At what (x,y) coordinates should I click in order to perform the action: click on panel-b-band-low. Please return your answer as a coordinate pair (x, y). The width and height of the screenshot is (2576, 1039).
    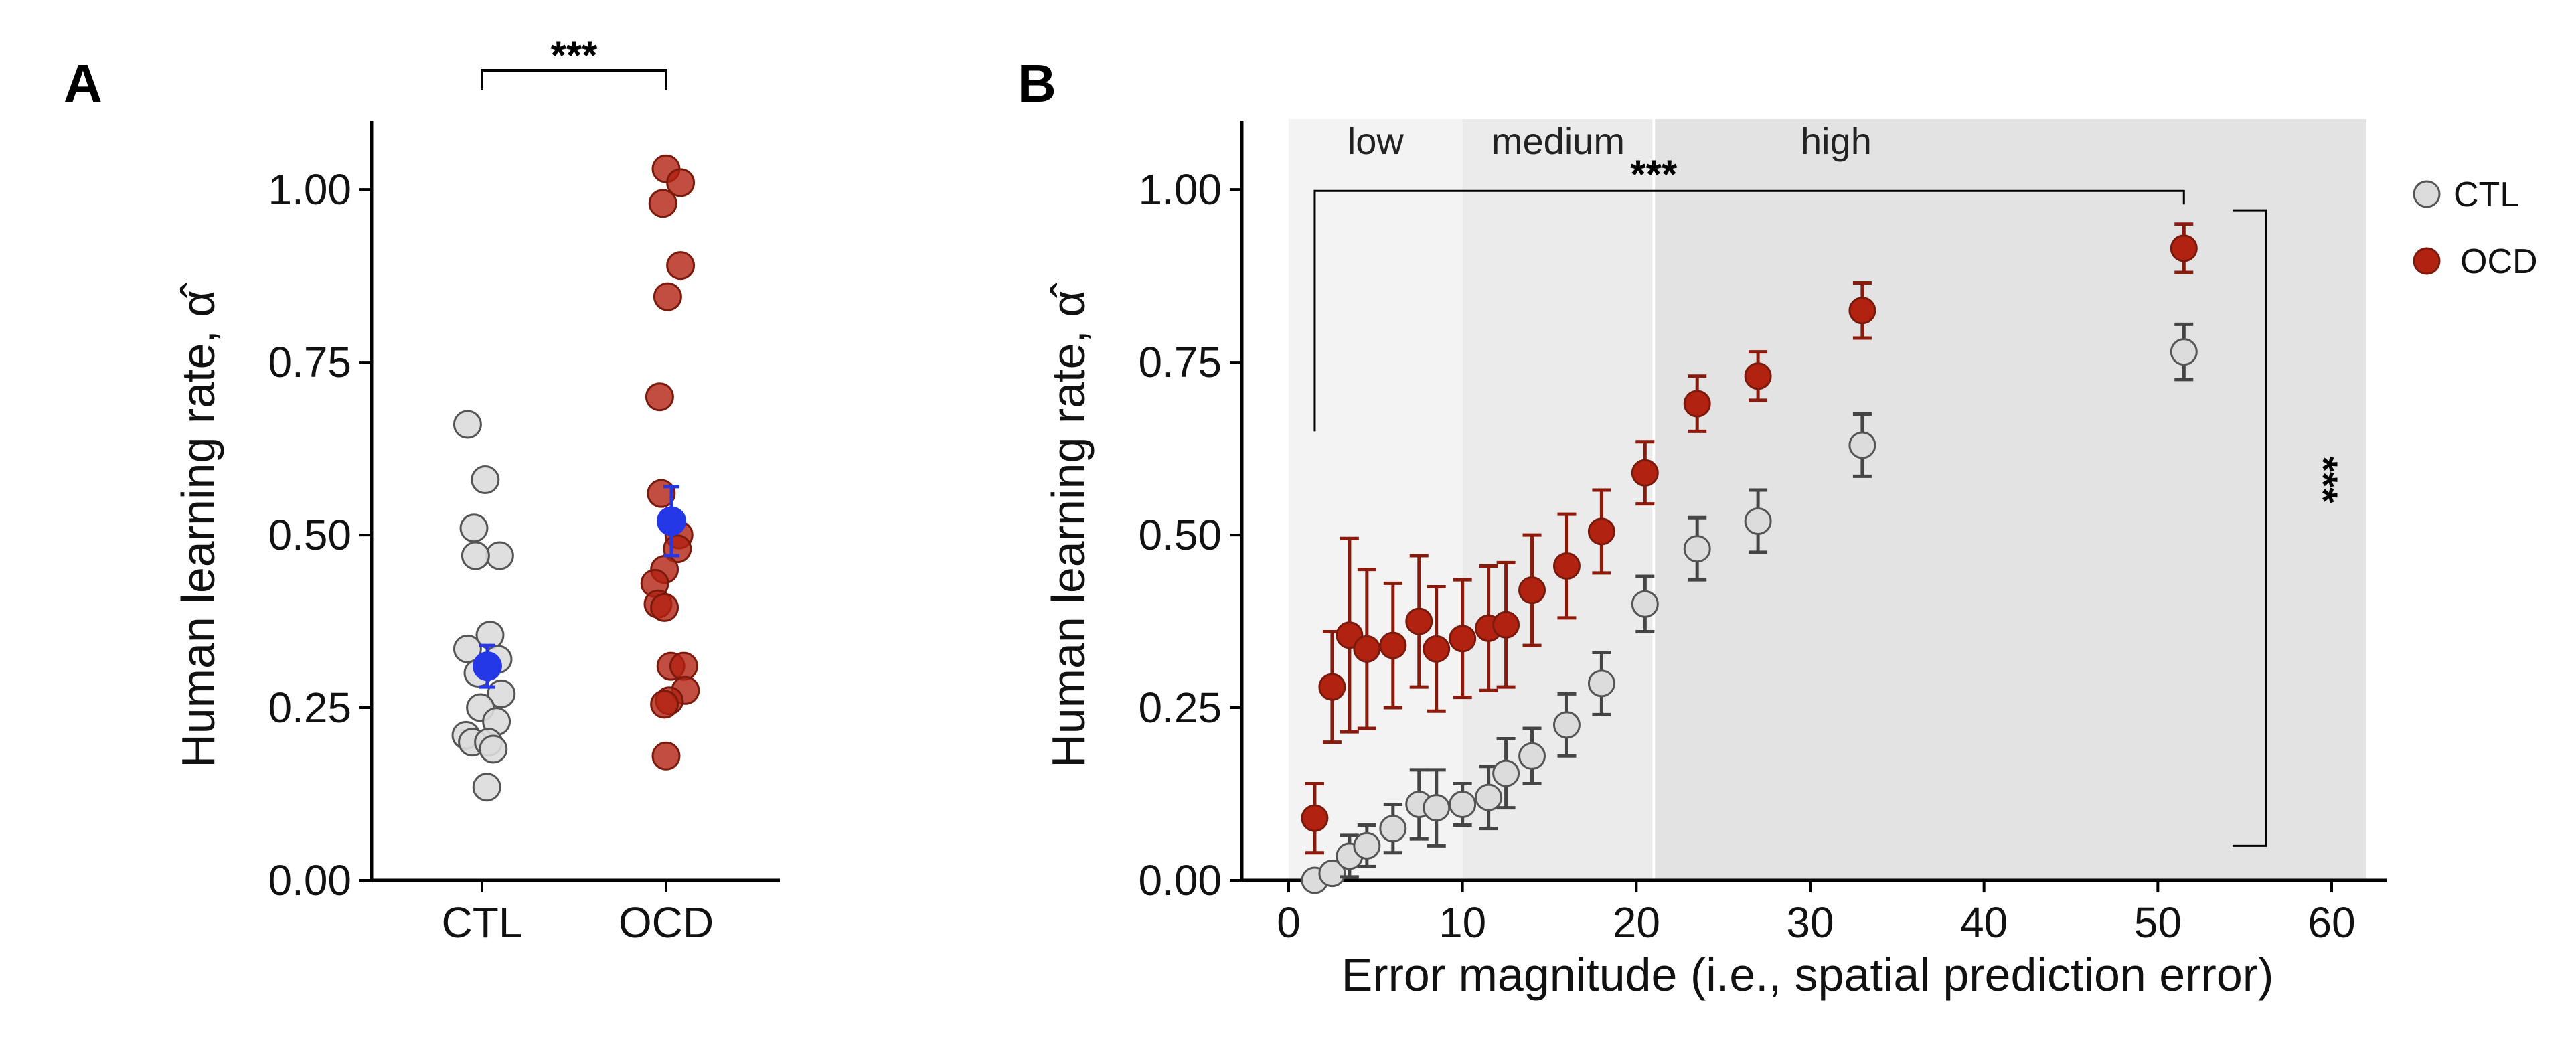
    Looking at the image, I should click on (1376, 499).